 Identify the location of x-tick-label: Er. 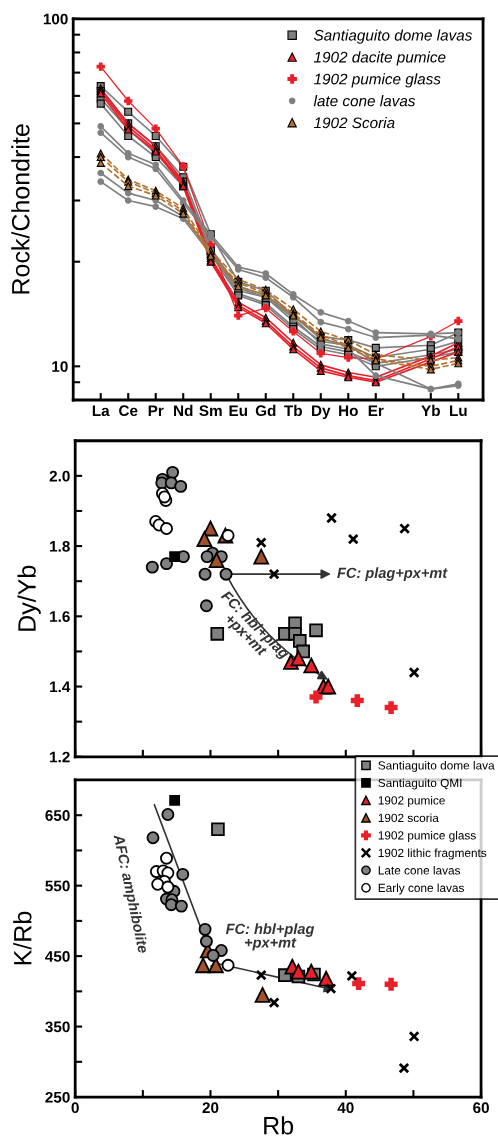
(376, 410).